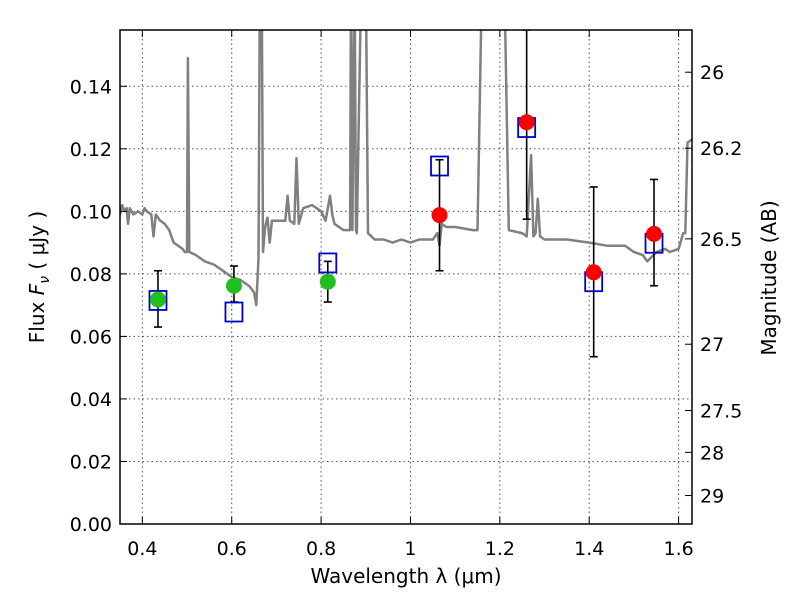 The image size is (800, 600). What do you see at coordinates (589, 549) in the screenshot?
I see `x-tick-label: 1.4` at bounding box center [589, 549].